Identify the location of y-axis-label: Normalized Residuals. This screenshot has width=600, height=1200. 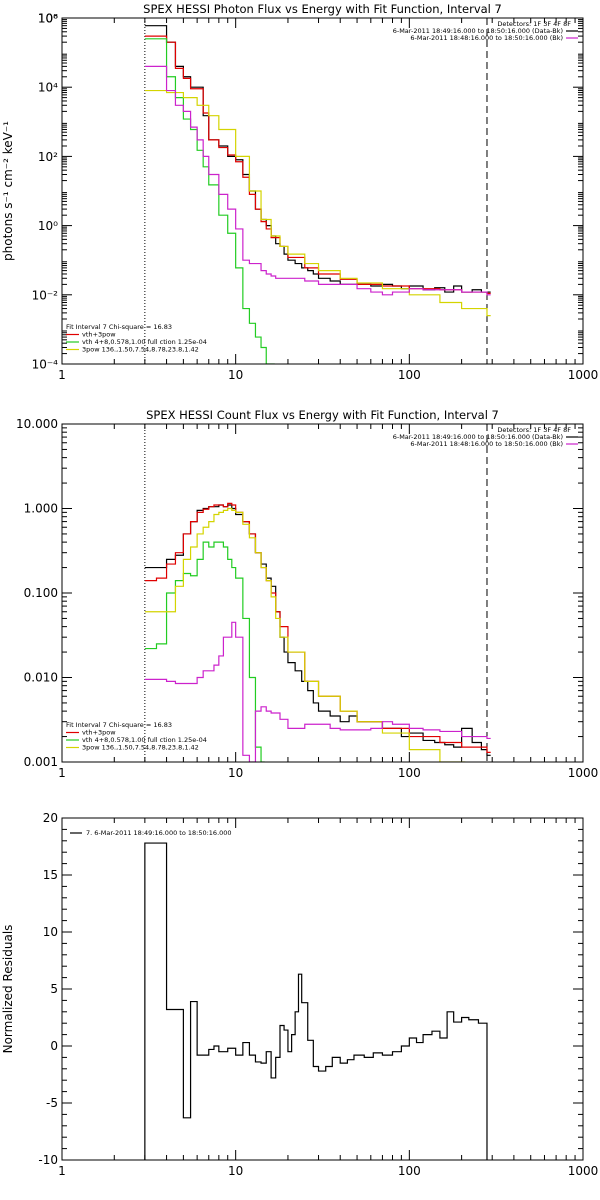
(8, 989).